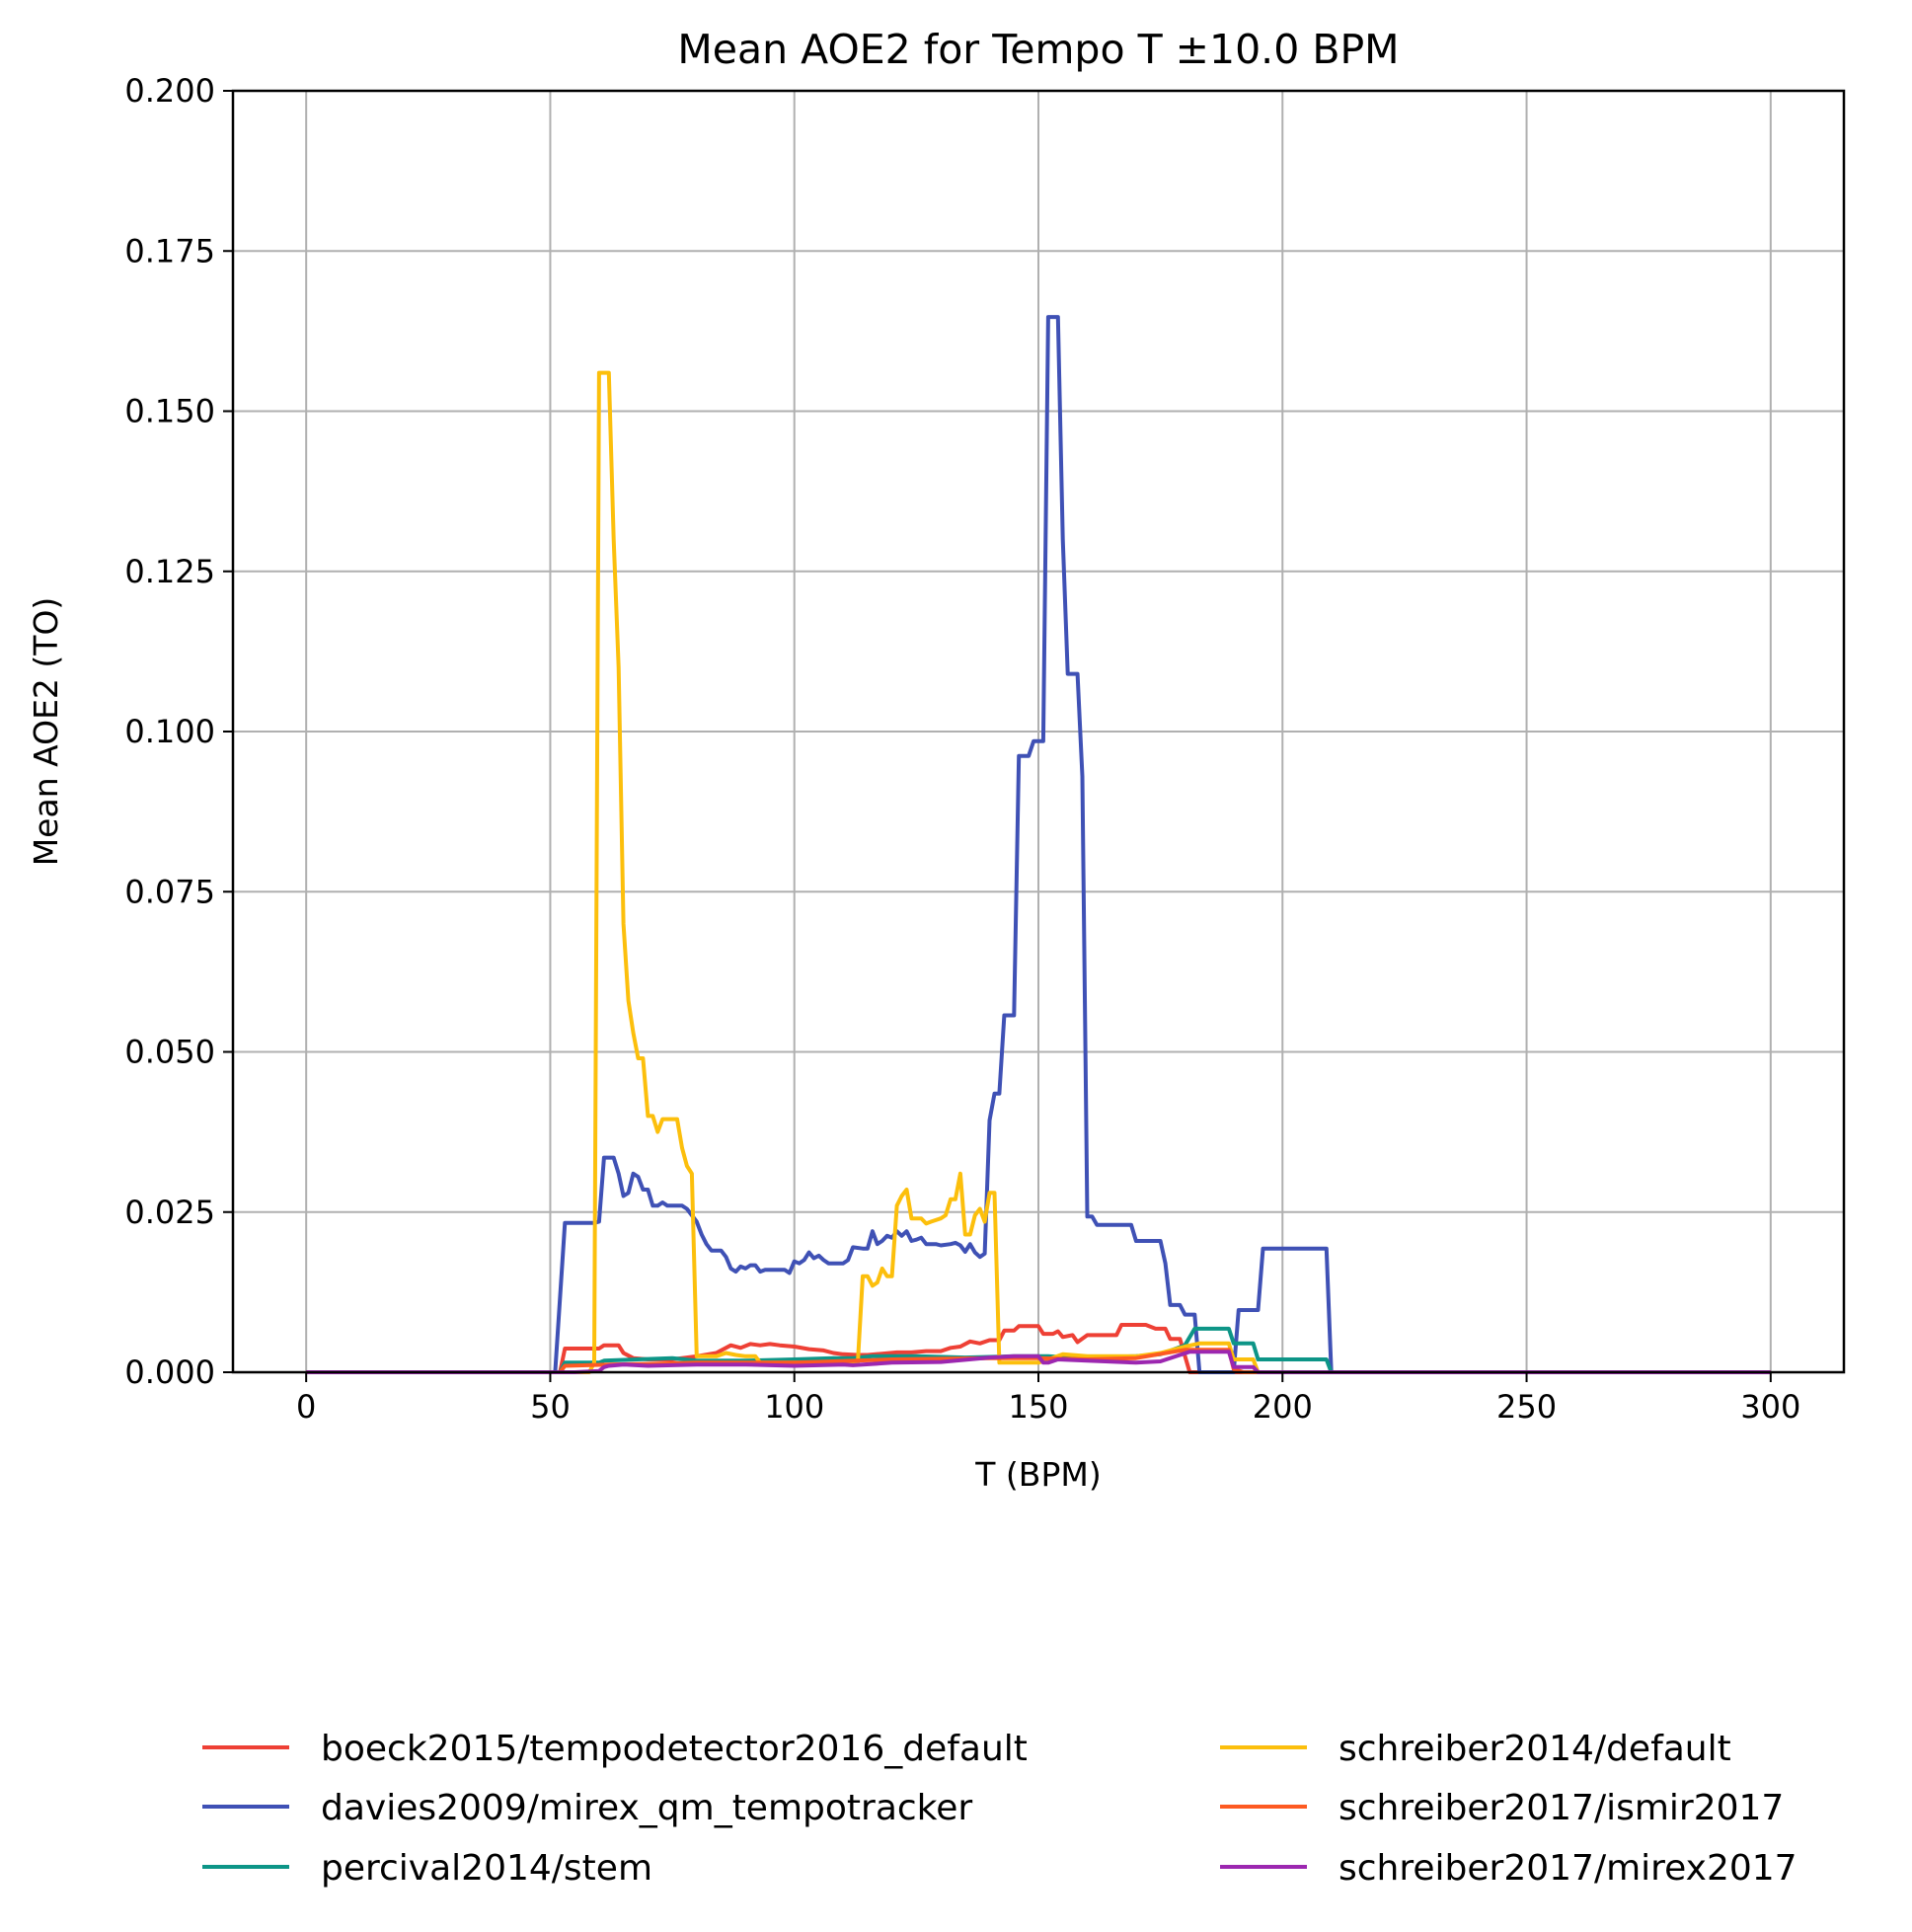 The height and width of the screenshot is (1932, 1912). What do you see at coordinates (170, 892) in the screenshot?
I see `y-tick-label: 0.075` at bounding box center [170, 892].